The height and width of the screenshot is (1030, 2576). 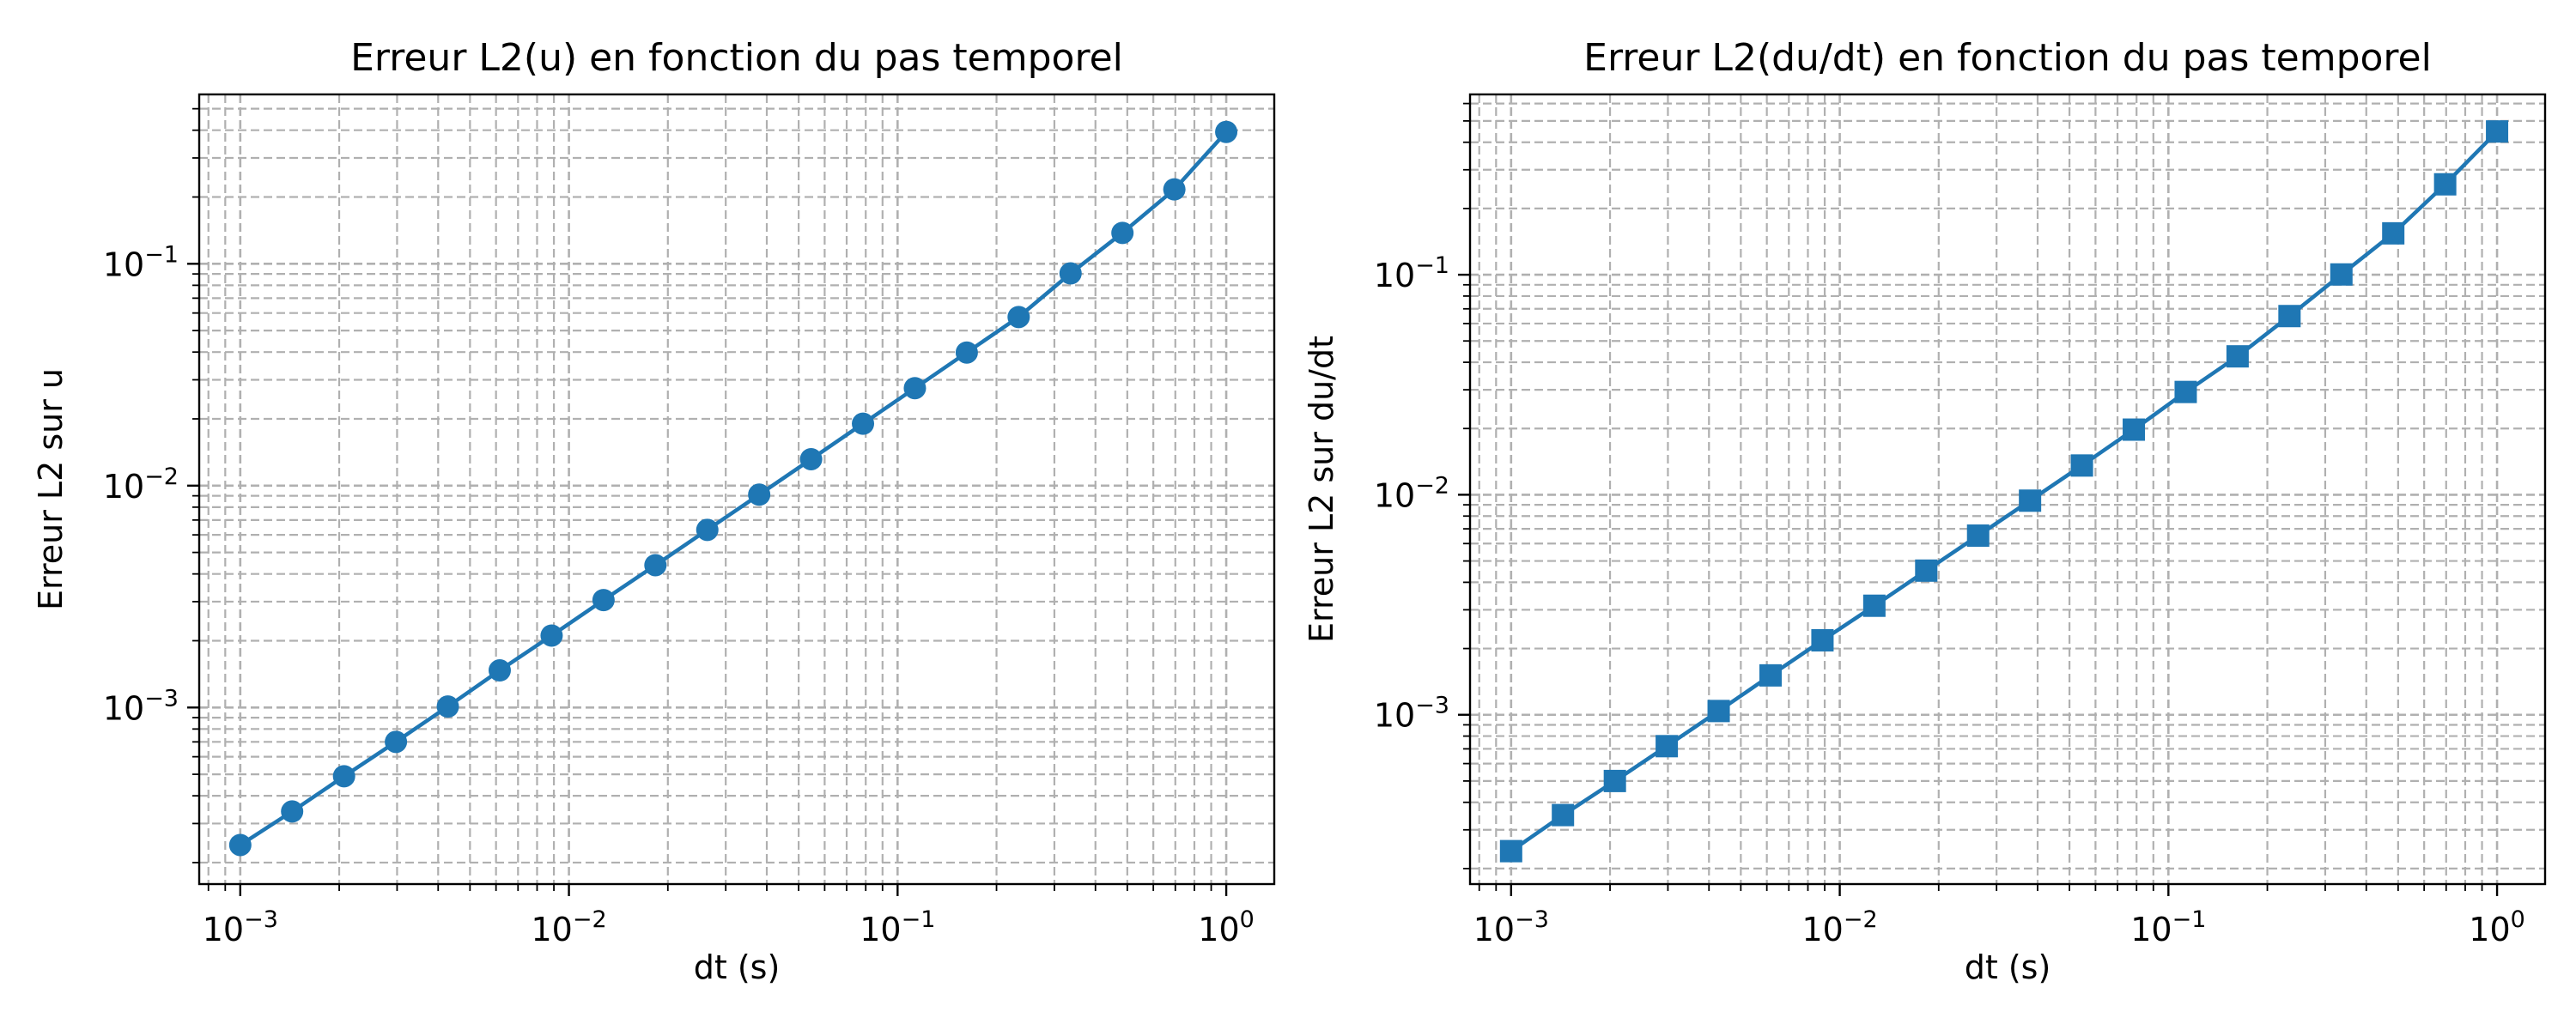 I want to click on y-axis-label: Erreur L2 sur du/dt, so click(x=1321, y=489).